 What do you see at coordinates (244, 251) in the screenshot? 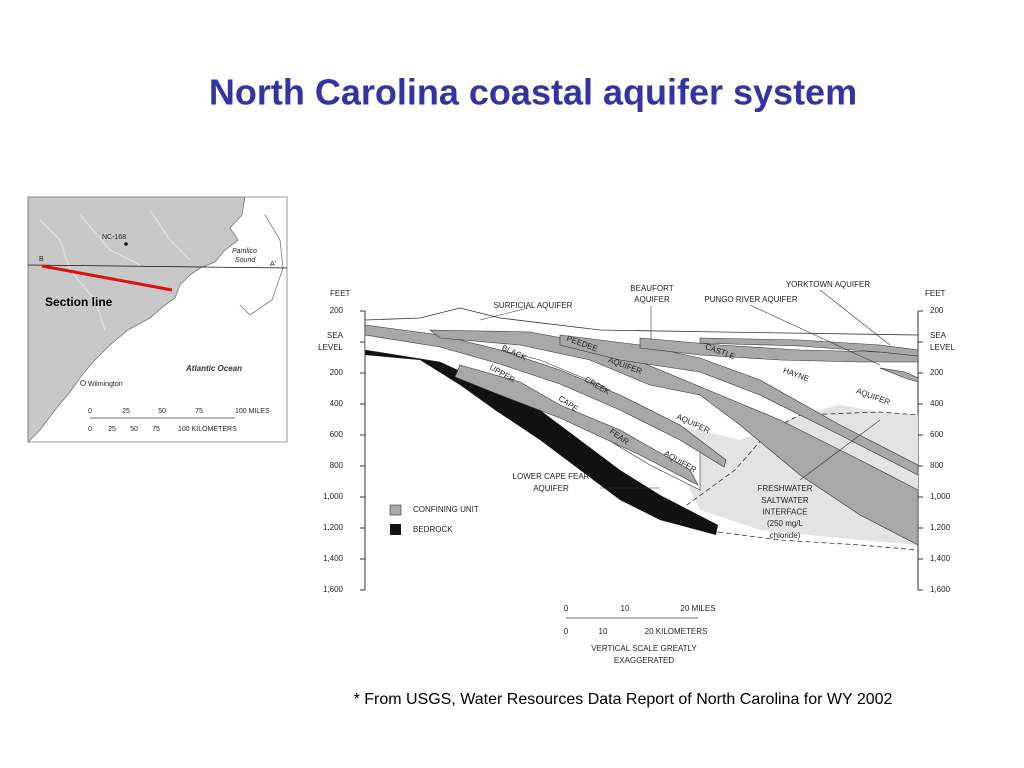
I see `map-label: Pamlico` at bounding box center [244, 251].